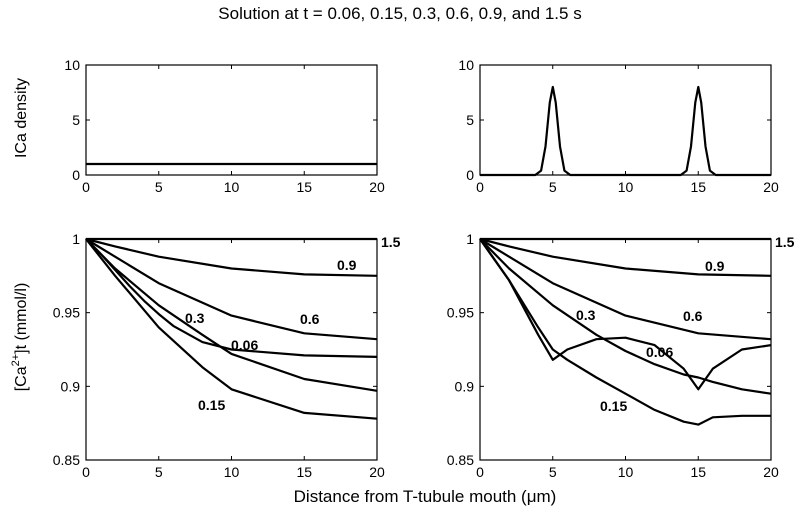 The image size is (800, 515). What do you see at coordinates (21, 118) in the screenshot?
I see `top-y-axis-label: ICa density` at bounding box center [21, 118].